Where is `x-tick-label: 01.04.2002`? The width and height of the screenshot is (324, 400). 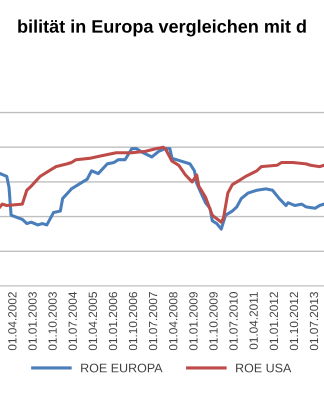
x-tick-label: 01.04.2002 is located at coordinates (12, 321).